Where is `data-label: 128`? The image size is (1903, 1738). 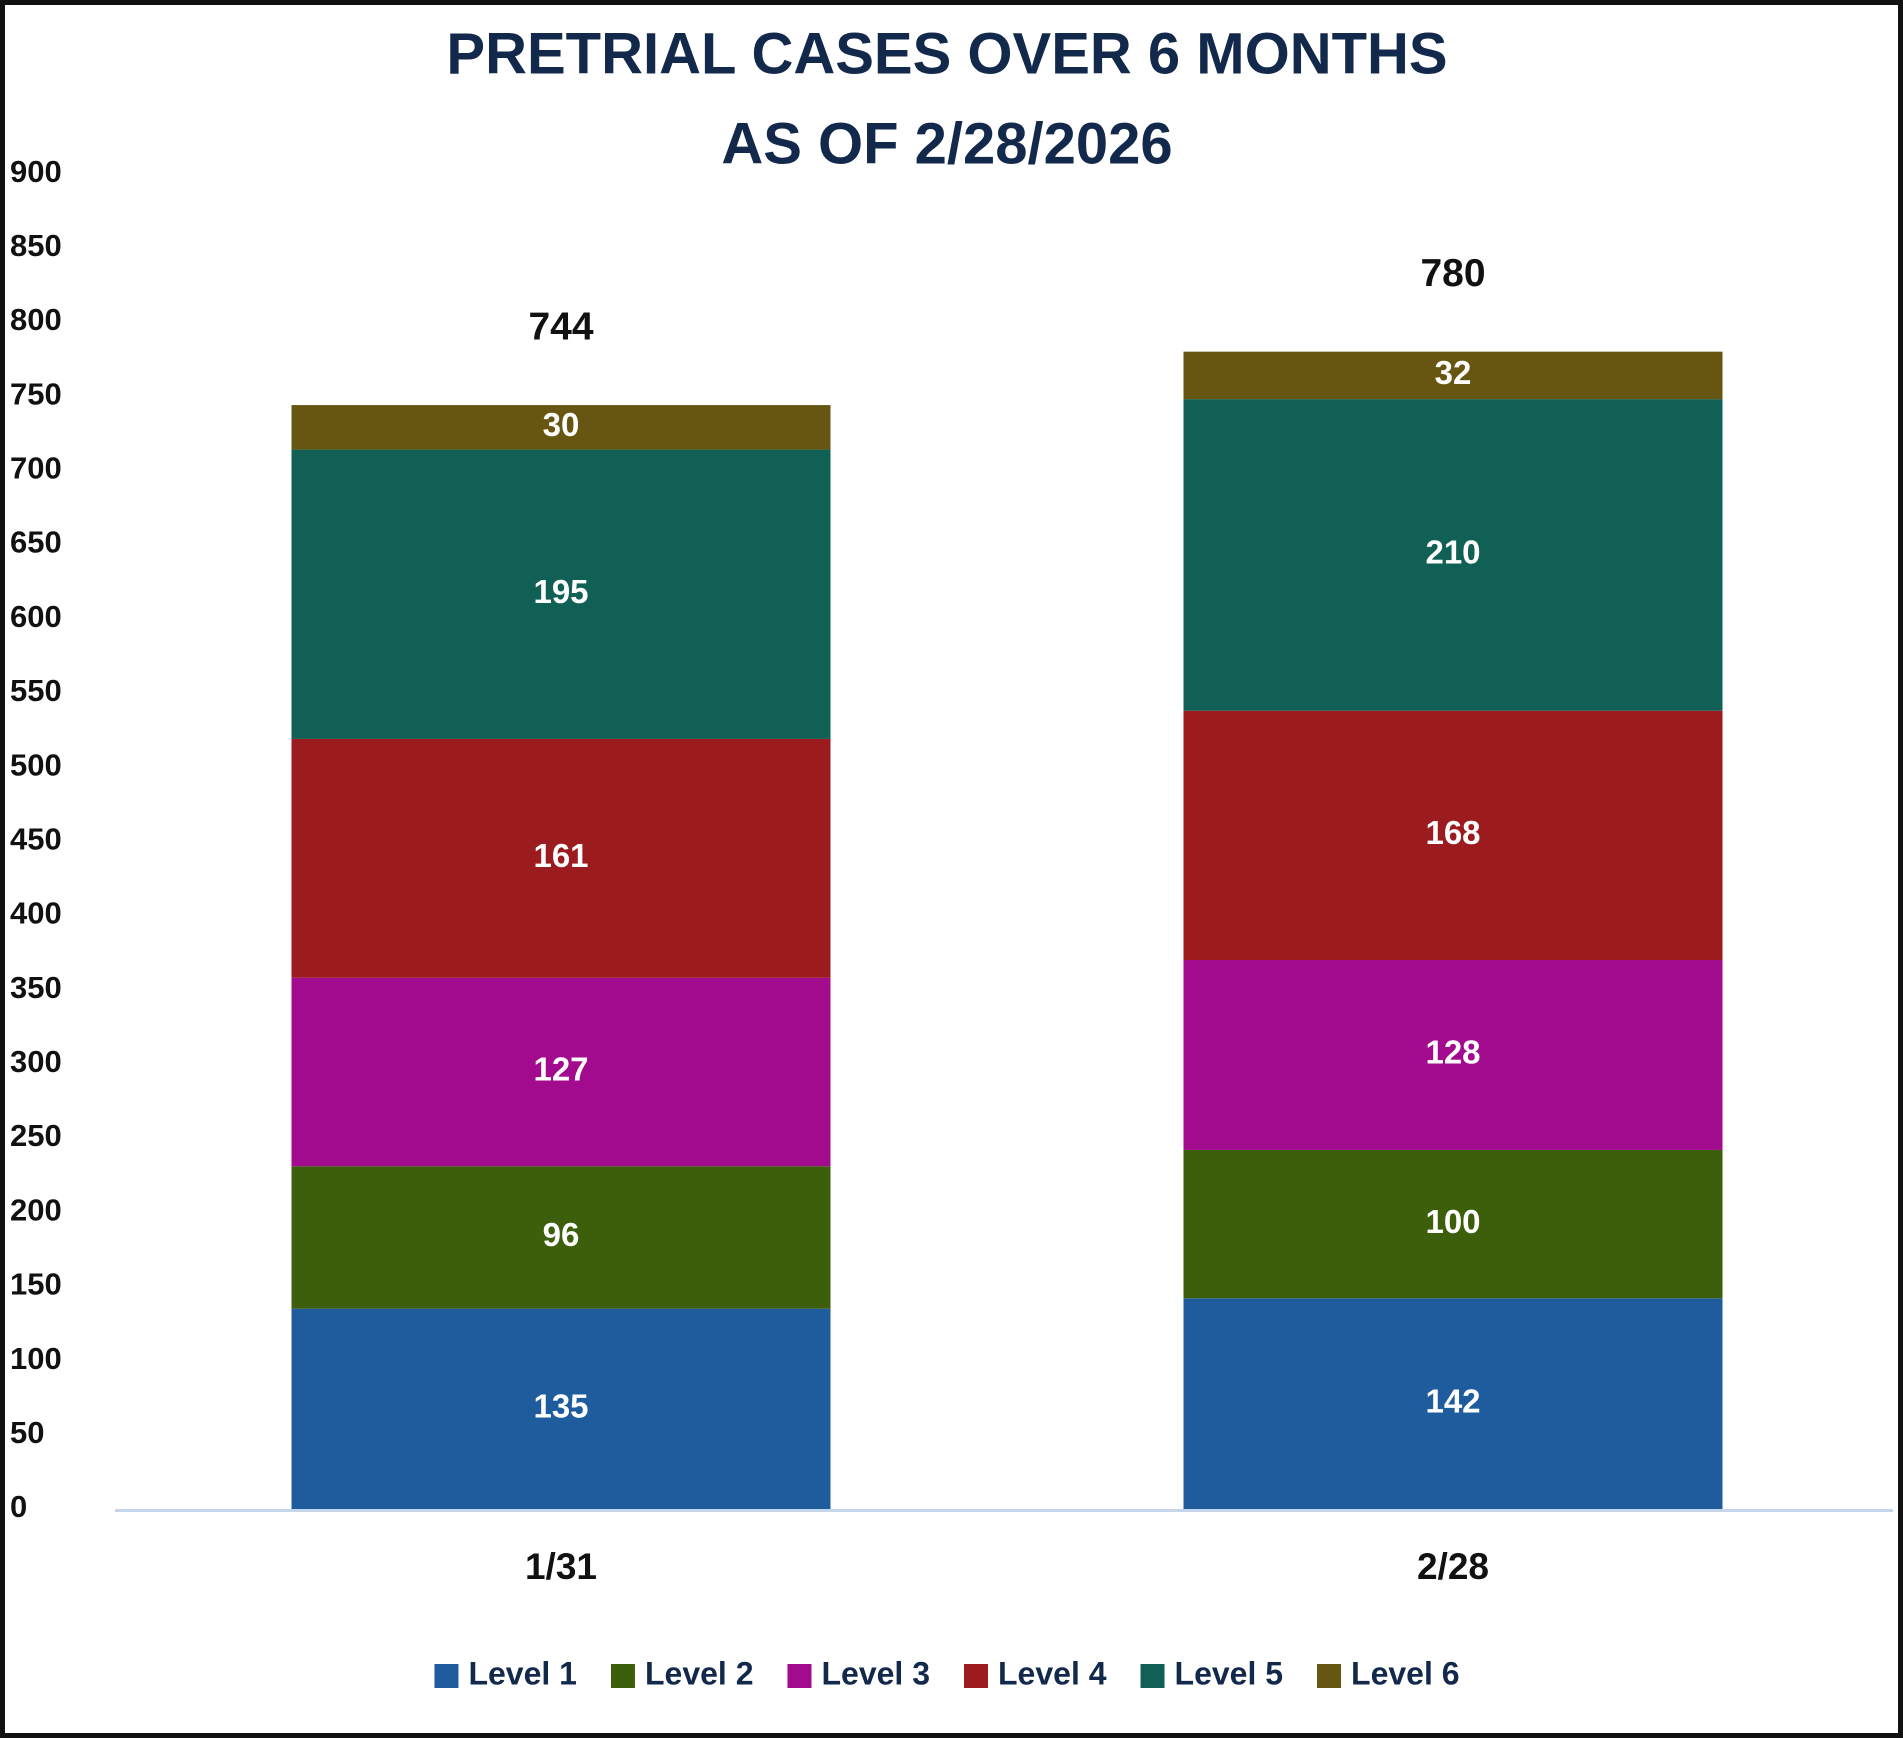 data-label: 128 is located at coordinates (1452, 1052).